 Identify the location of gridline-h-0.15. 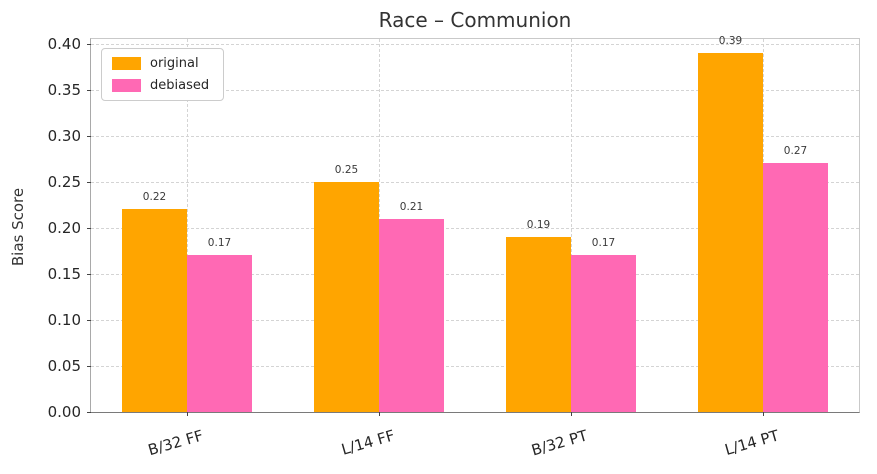
(475, 274).